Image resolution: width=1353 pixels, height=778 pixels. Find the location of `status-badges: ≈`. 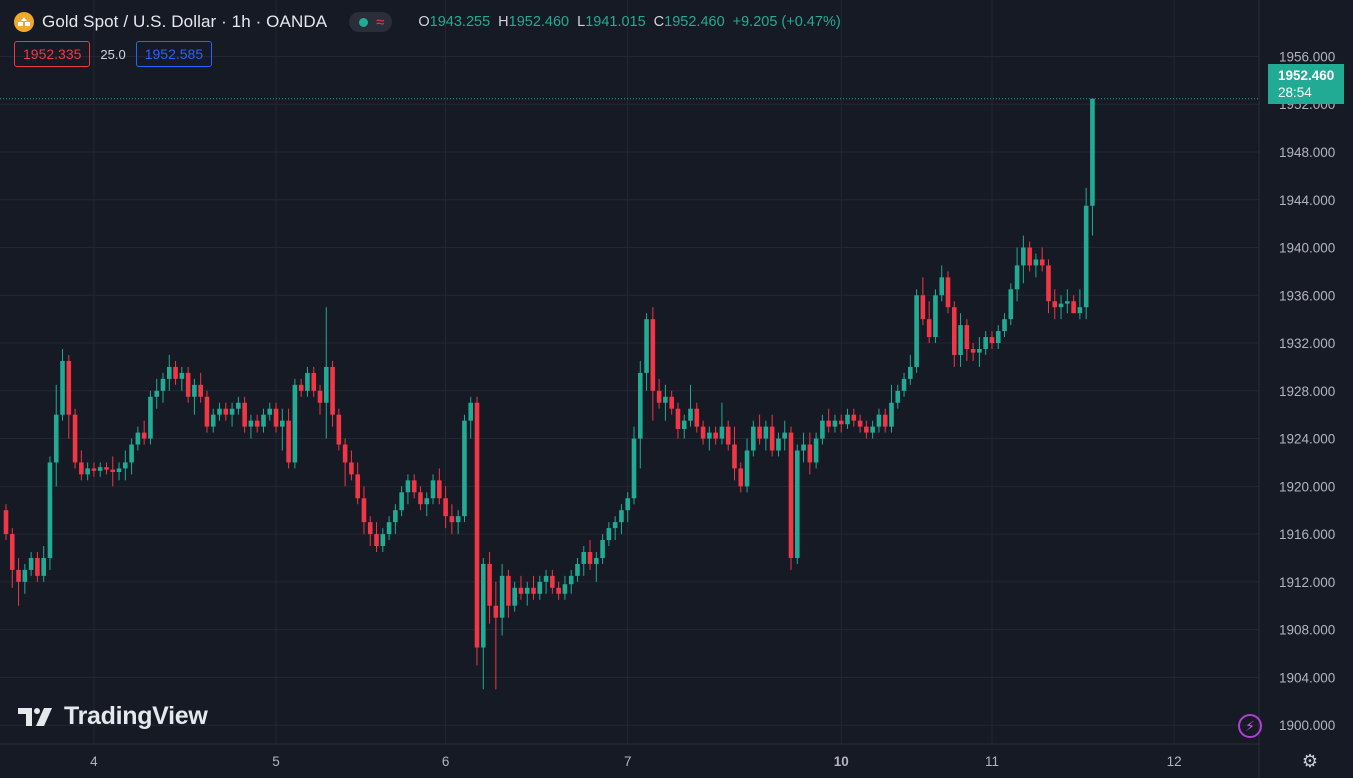

status-badges: ≈ is located at coordinates (371, 22).